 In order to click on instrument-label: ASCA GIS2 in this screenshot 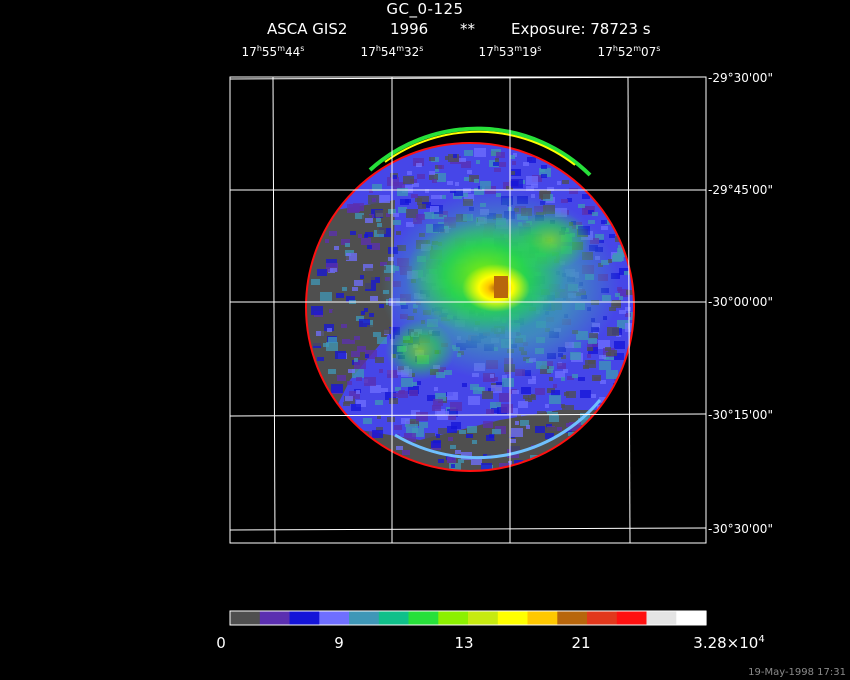, I will do `click(307, 29)`.